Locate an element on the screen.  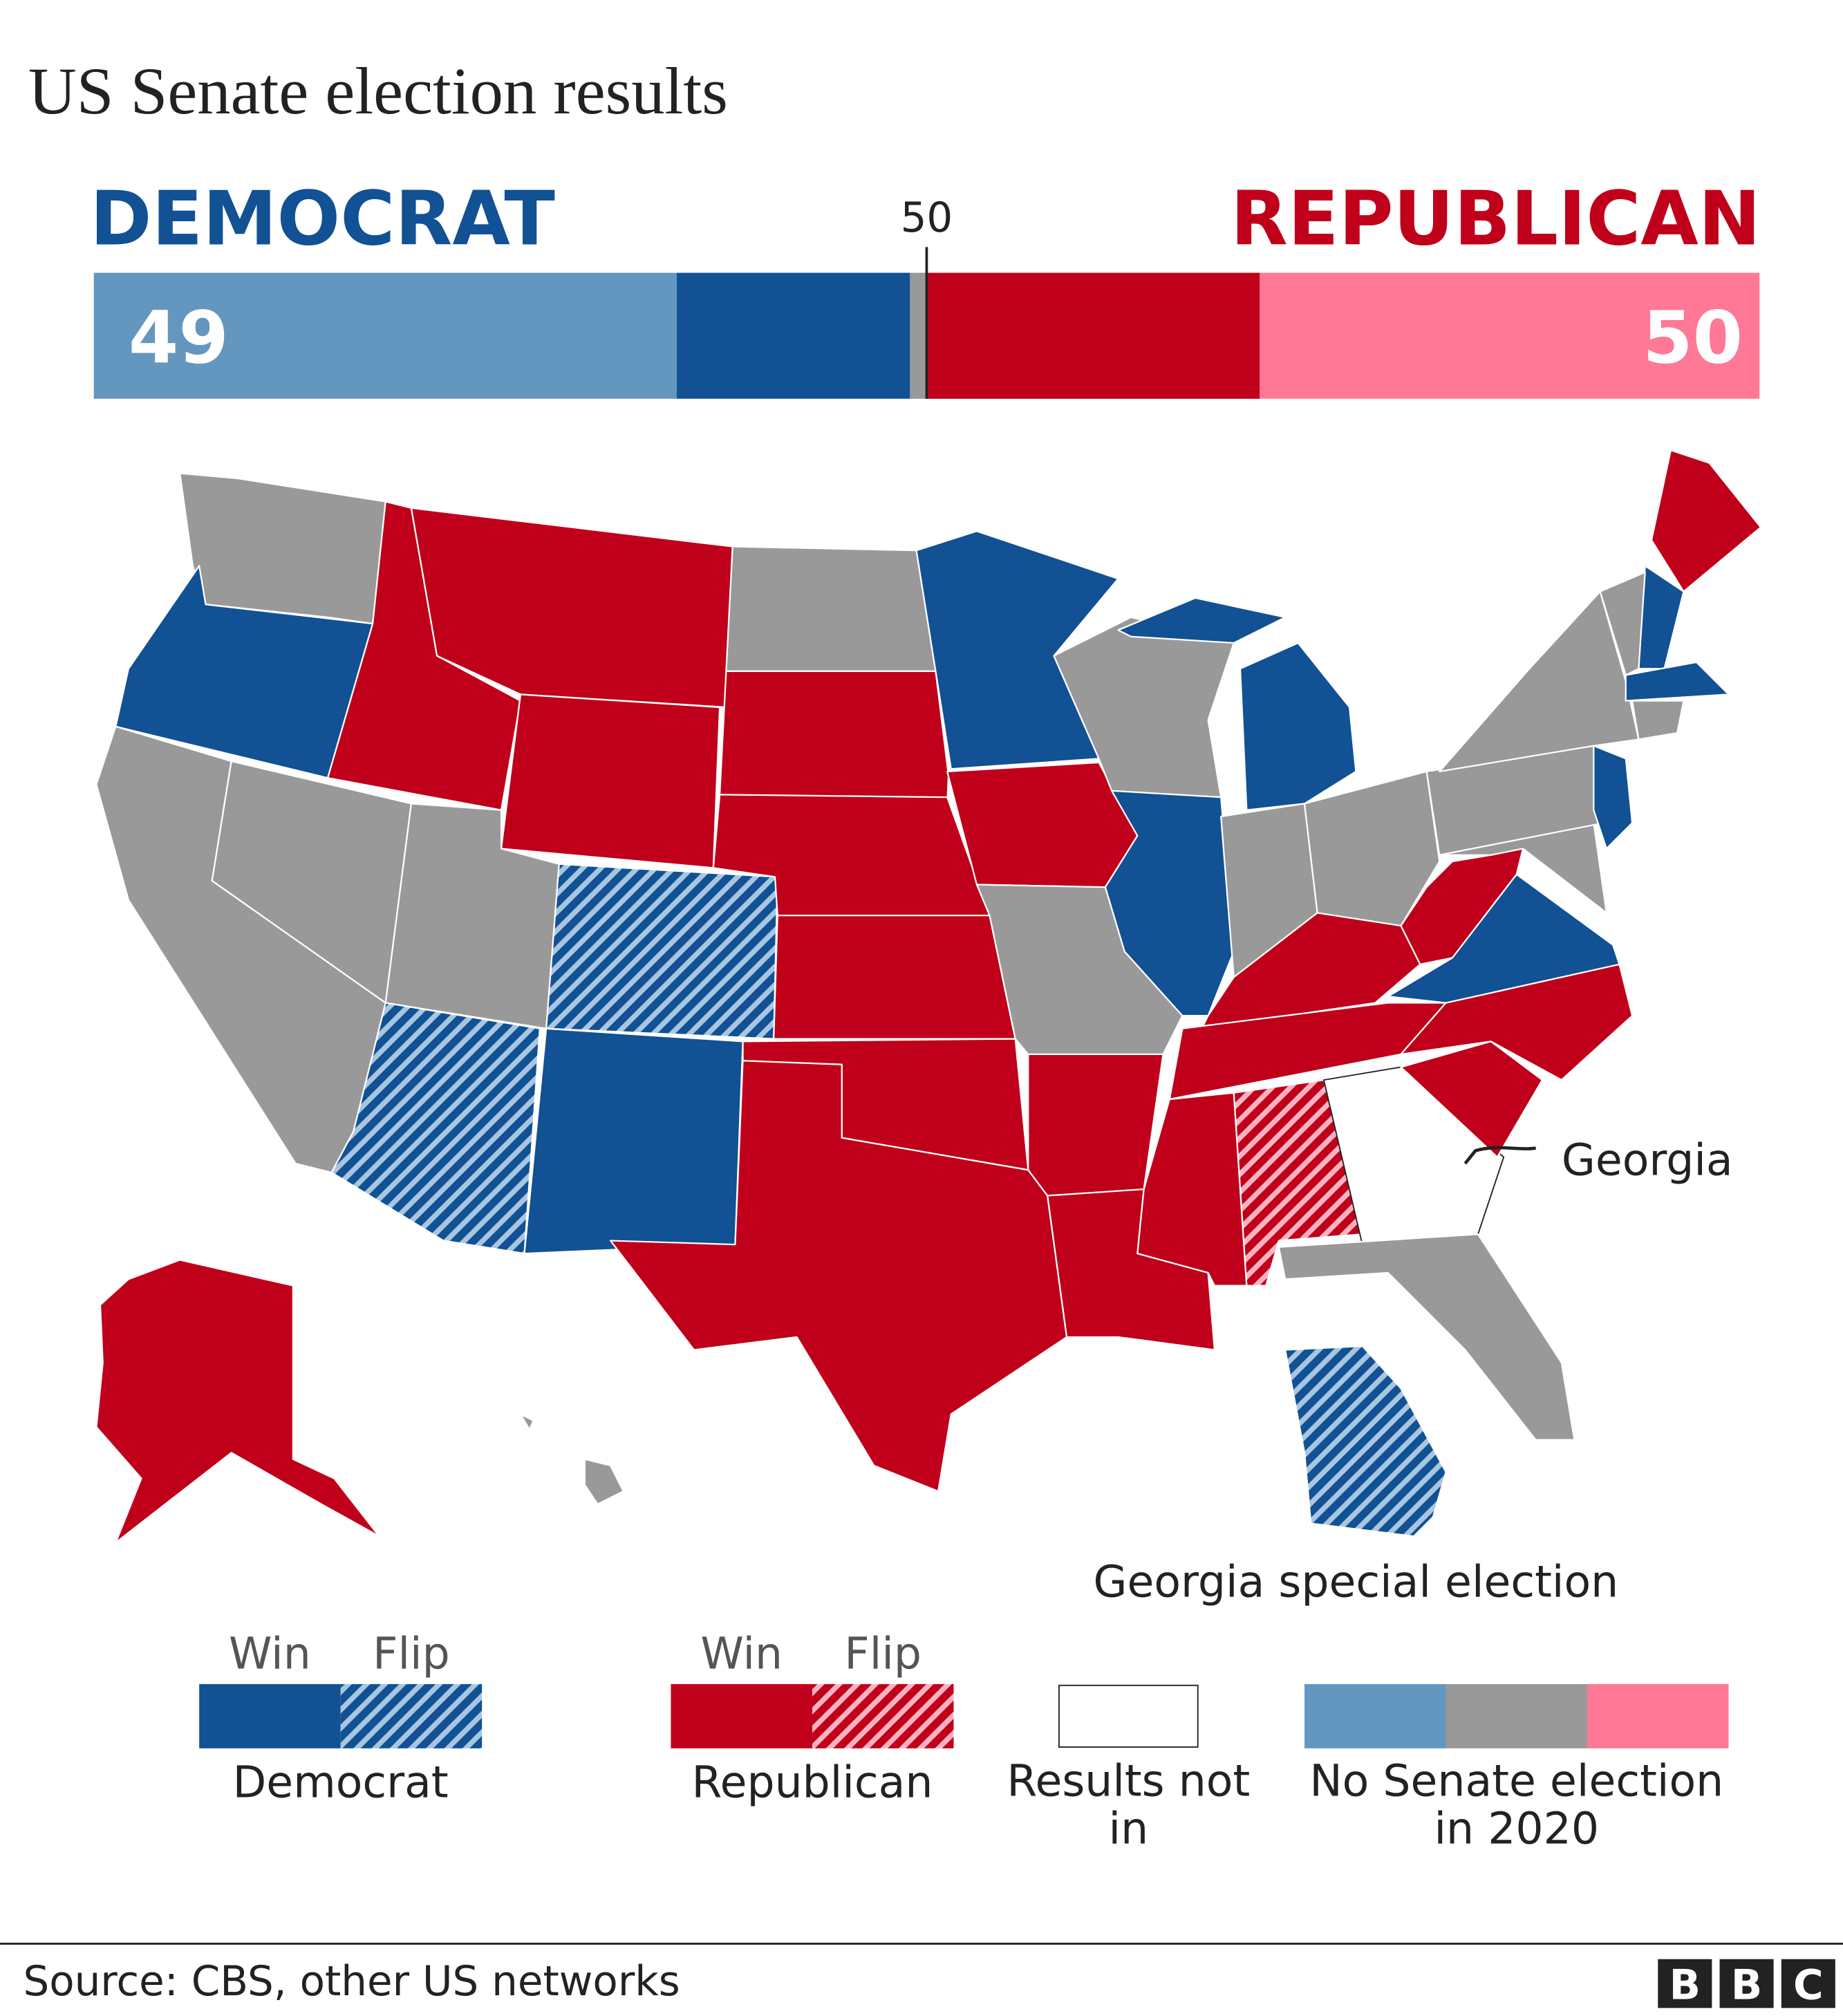
seat-total: 50 is located at coordinates (1693, 338).